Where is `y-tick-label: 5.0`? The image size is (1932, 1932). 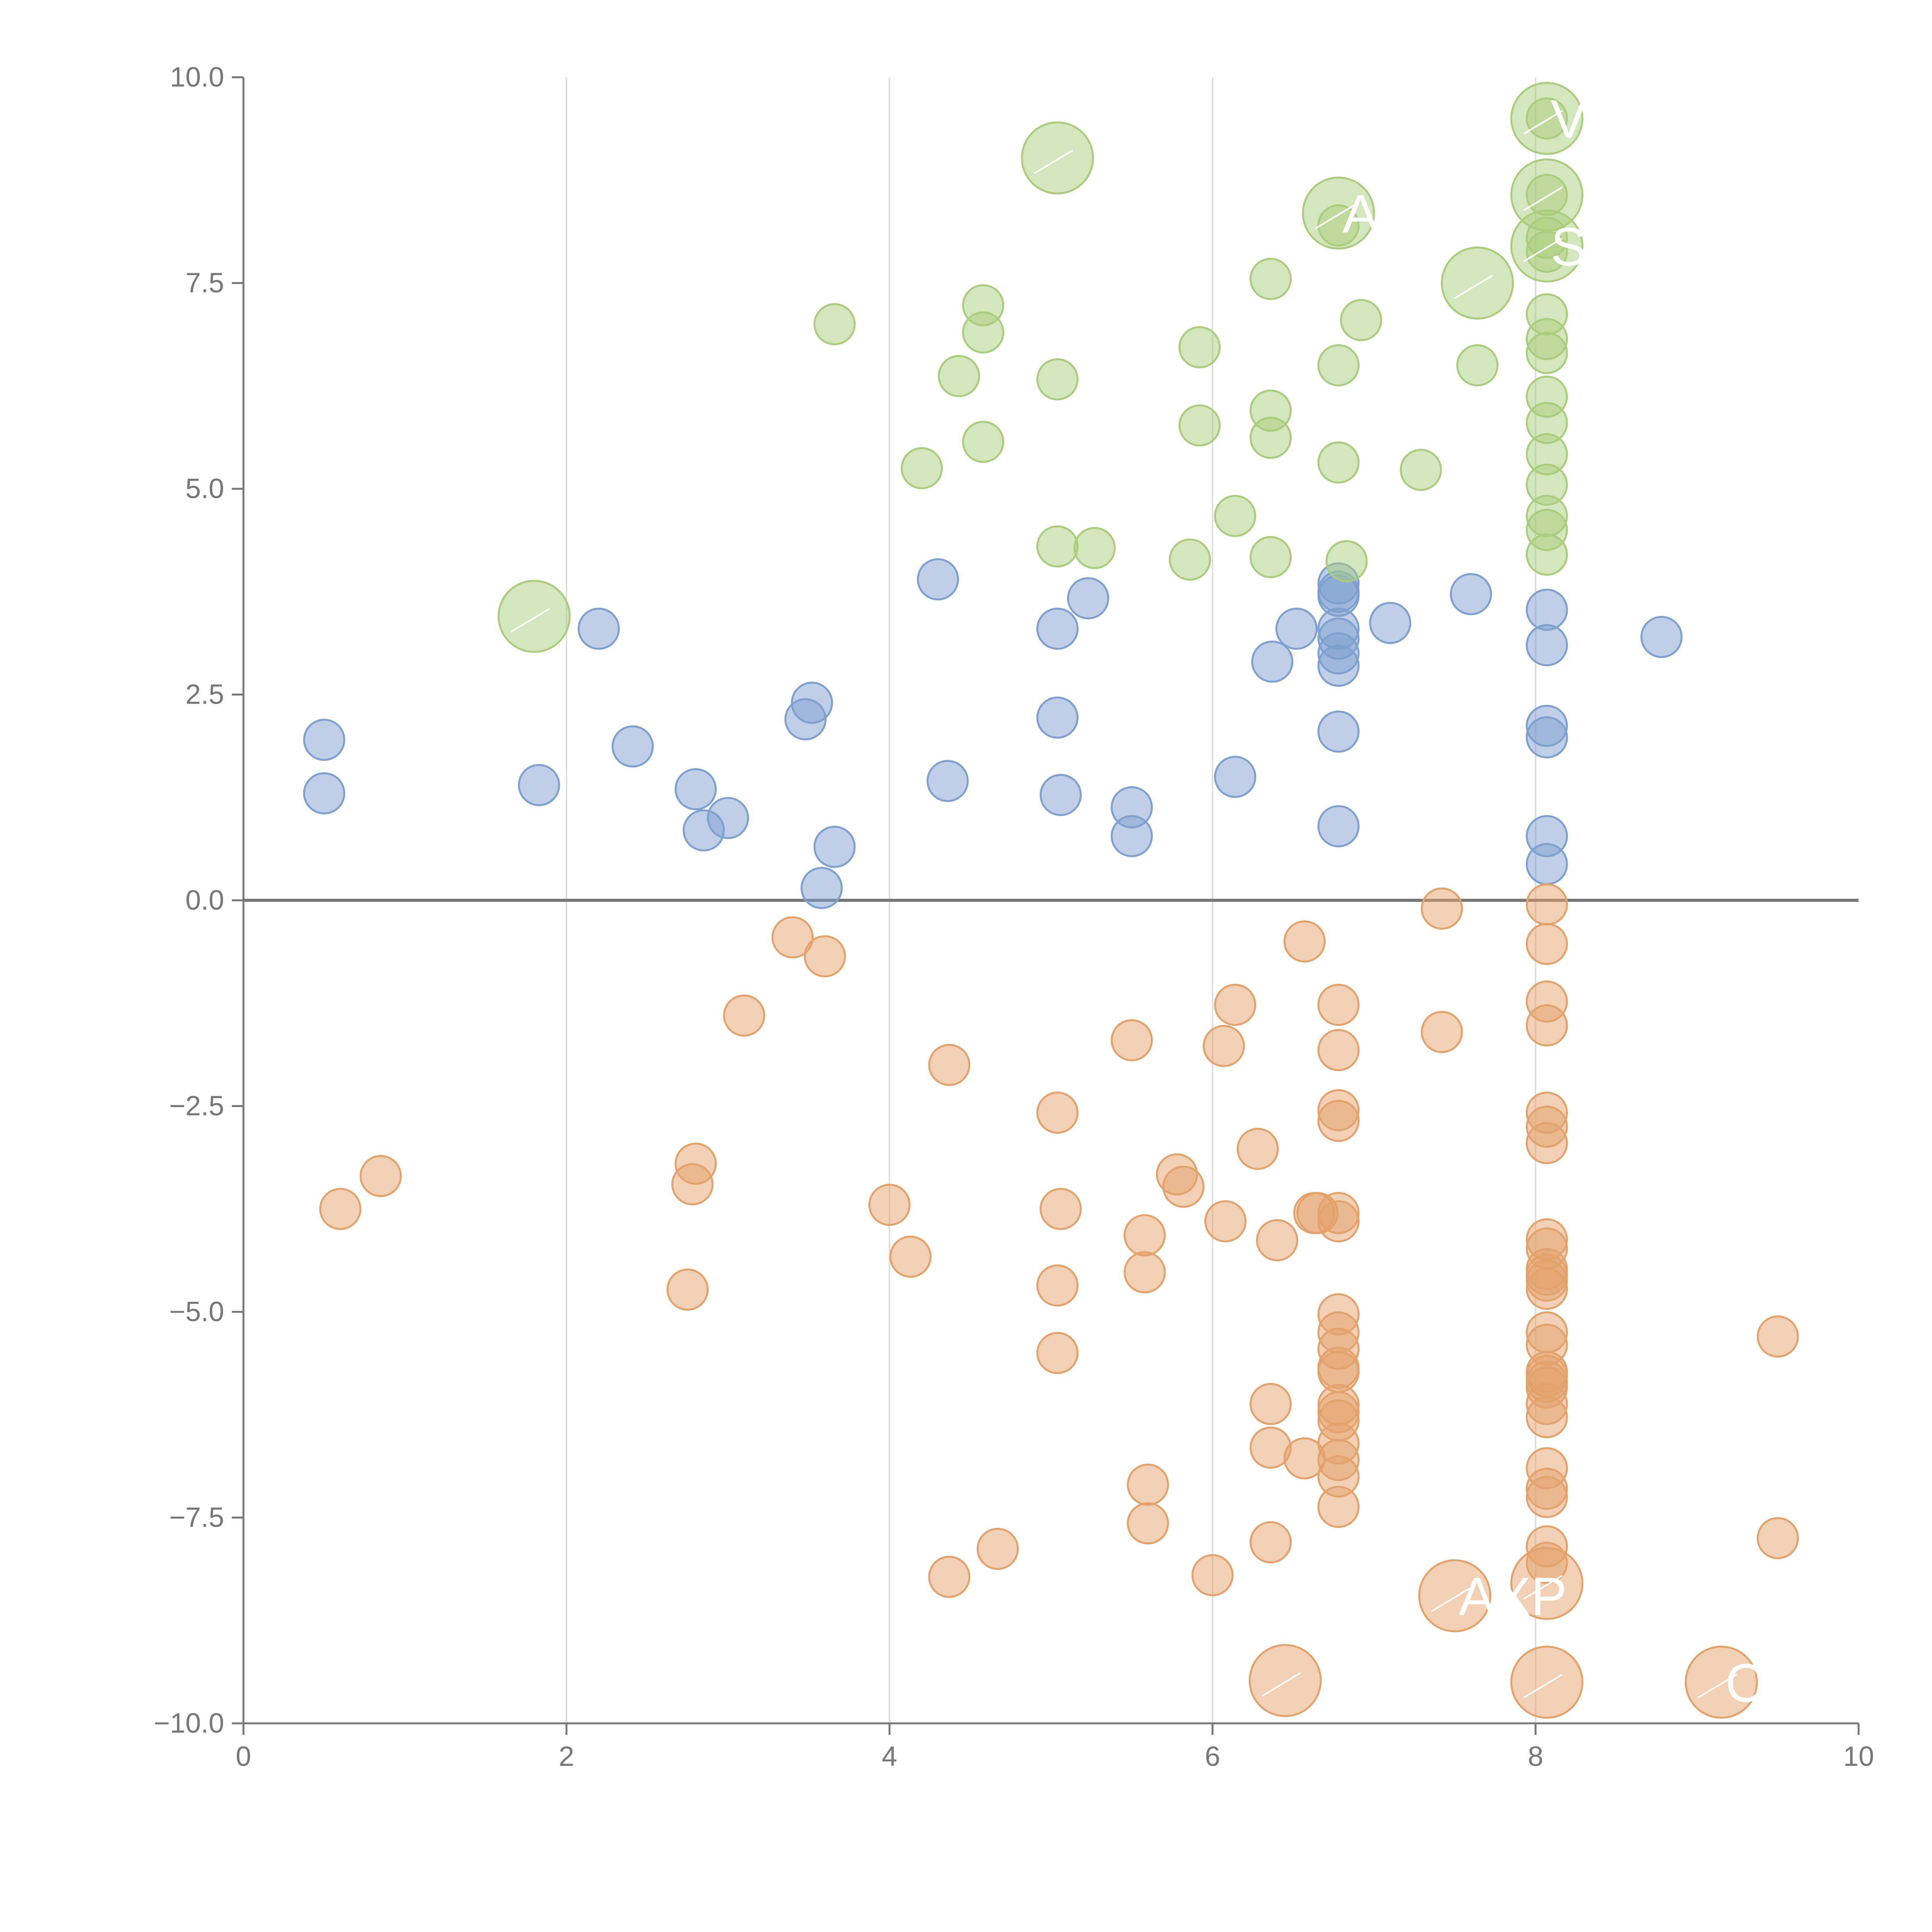
y-tick-label: 5.0 is located at coordinates (205, 489).